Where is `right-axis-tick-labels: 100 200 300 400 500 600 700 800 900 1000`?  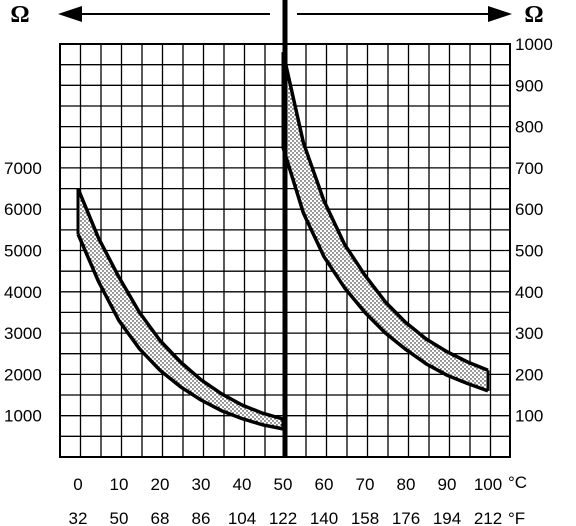
right-axis-tick-labels: 100 200 300 400 500 600 700 800 900 1000 is located at coordinates (534, 230).